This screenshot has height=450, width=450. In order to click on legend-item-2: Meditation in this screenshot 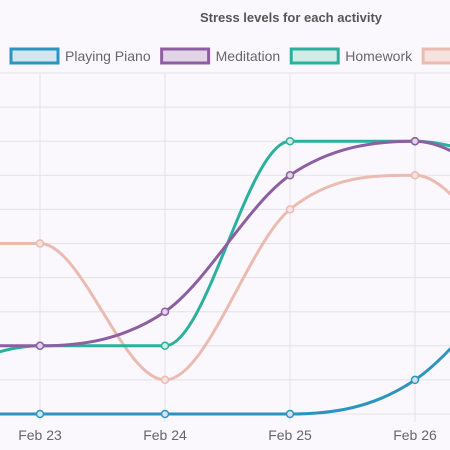, I will do `click(221, 56)`.